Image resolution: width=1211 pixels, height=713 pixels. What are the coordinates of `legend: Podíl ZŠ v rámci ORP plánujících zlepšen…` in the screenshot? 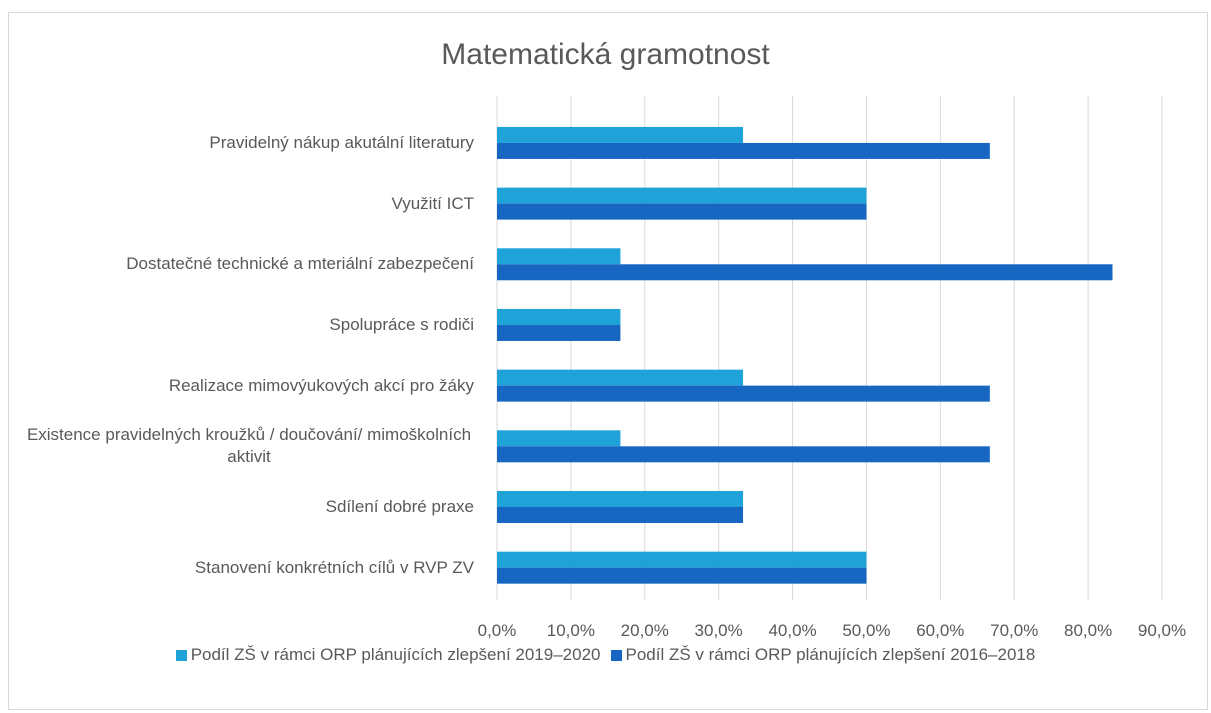 It's located at (605, 655).